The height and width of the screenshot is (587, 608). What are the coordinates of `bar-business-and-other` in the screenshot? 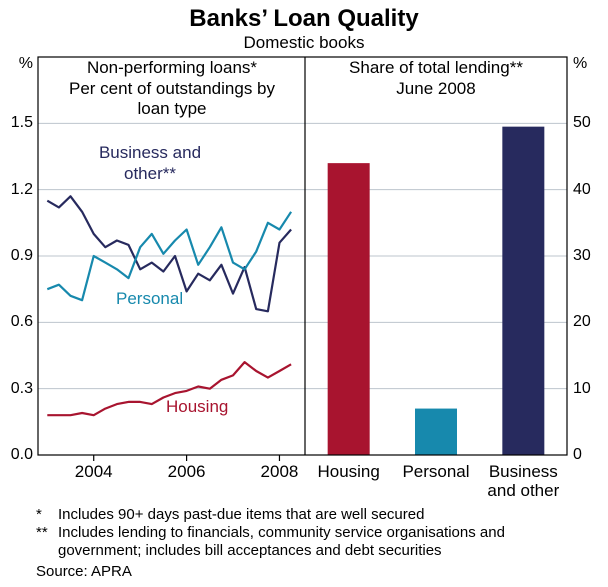 It's located at (523, 291).